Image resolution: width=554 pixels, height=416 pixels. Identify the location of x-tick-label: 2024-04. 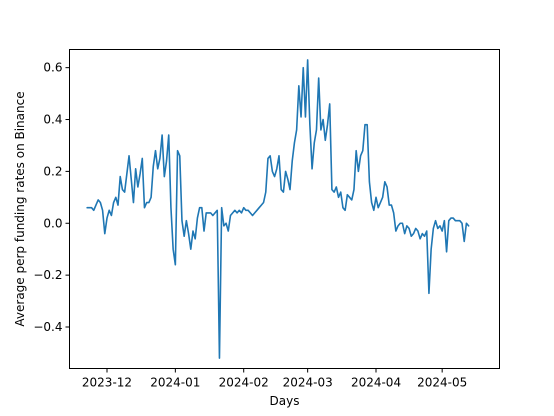
(376, 383).